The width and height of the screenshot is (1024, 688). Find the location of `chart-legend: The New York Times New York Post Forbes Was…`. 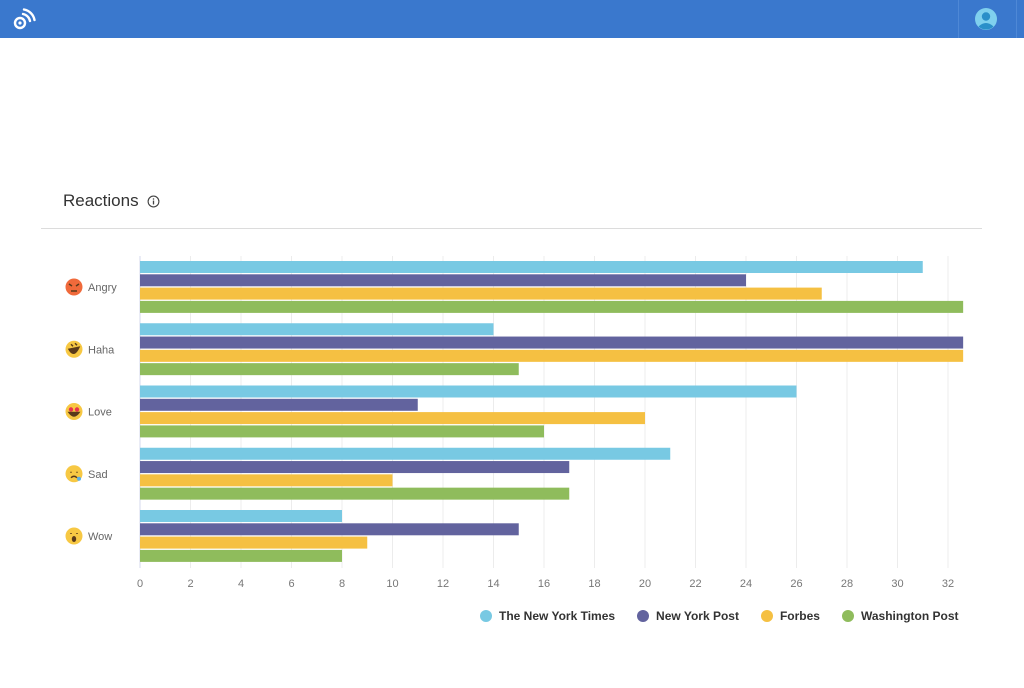

chart-legend: The New York Times New York Post Forbes Was… is located at coordinates (719, 616).